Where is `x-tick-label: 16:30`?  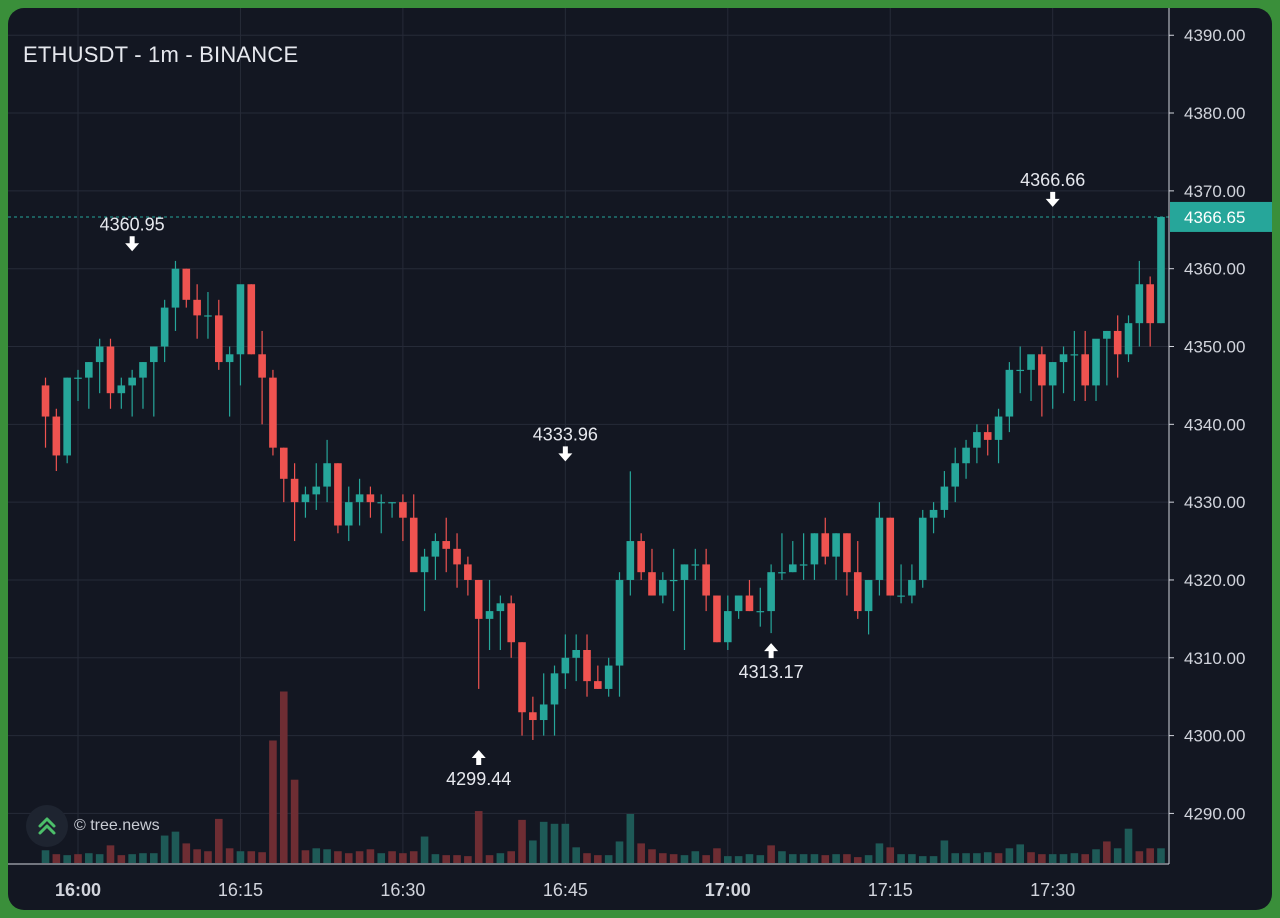 x-tick-label: 16:30 is located at coordinates (402, 890).